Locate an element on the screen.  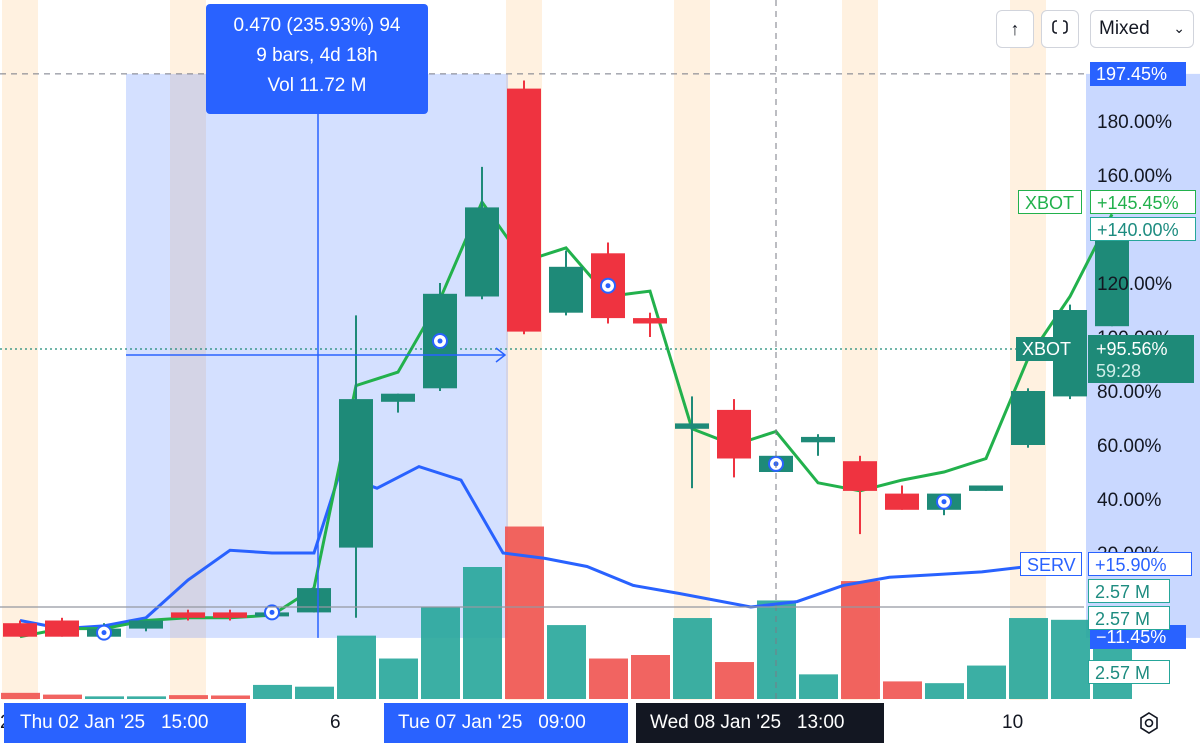
bar-countdown: 59:28 is located at coordinates (1119, 371).